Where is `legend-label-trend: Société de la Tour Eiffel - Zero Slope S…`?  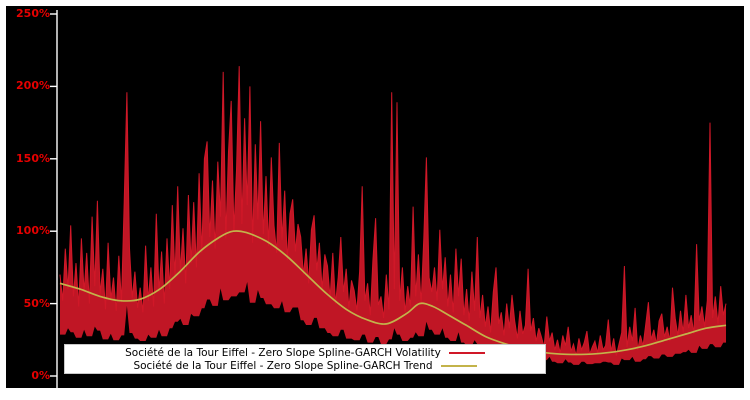 legend-label-trend: Société de la Tour Eiffel - Zero Slope S… is located at coordinates (283, 365).